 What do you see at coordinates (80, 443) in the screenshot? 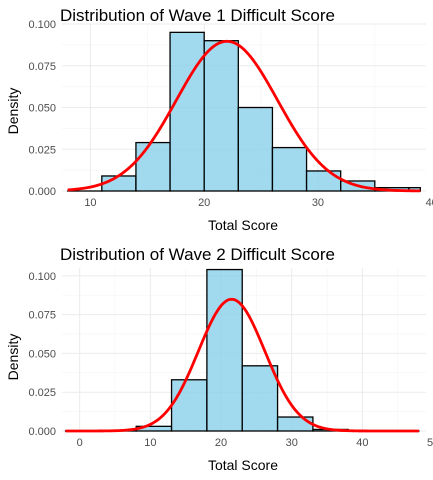
I see `x-tick-label: 0` at bounding box center [80, 443].